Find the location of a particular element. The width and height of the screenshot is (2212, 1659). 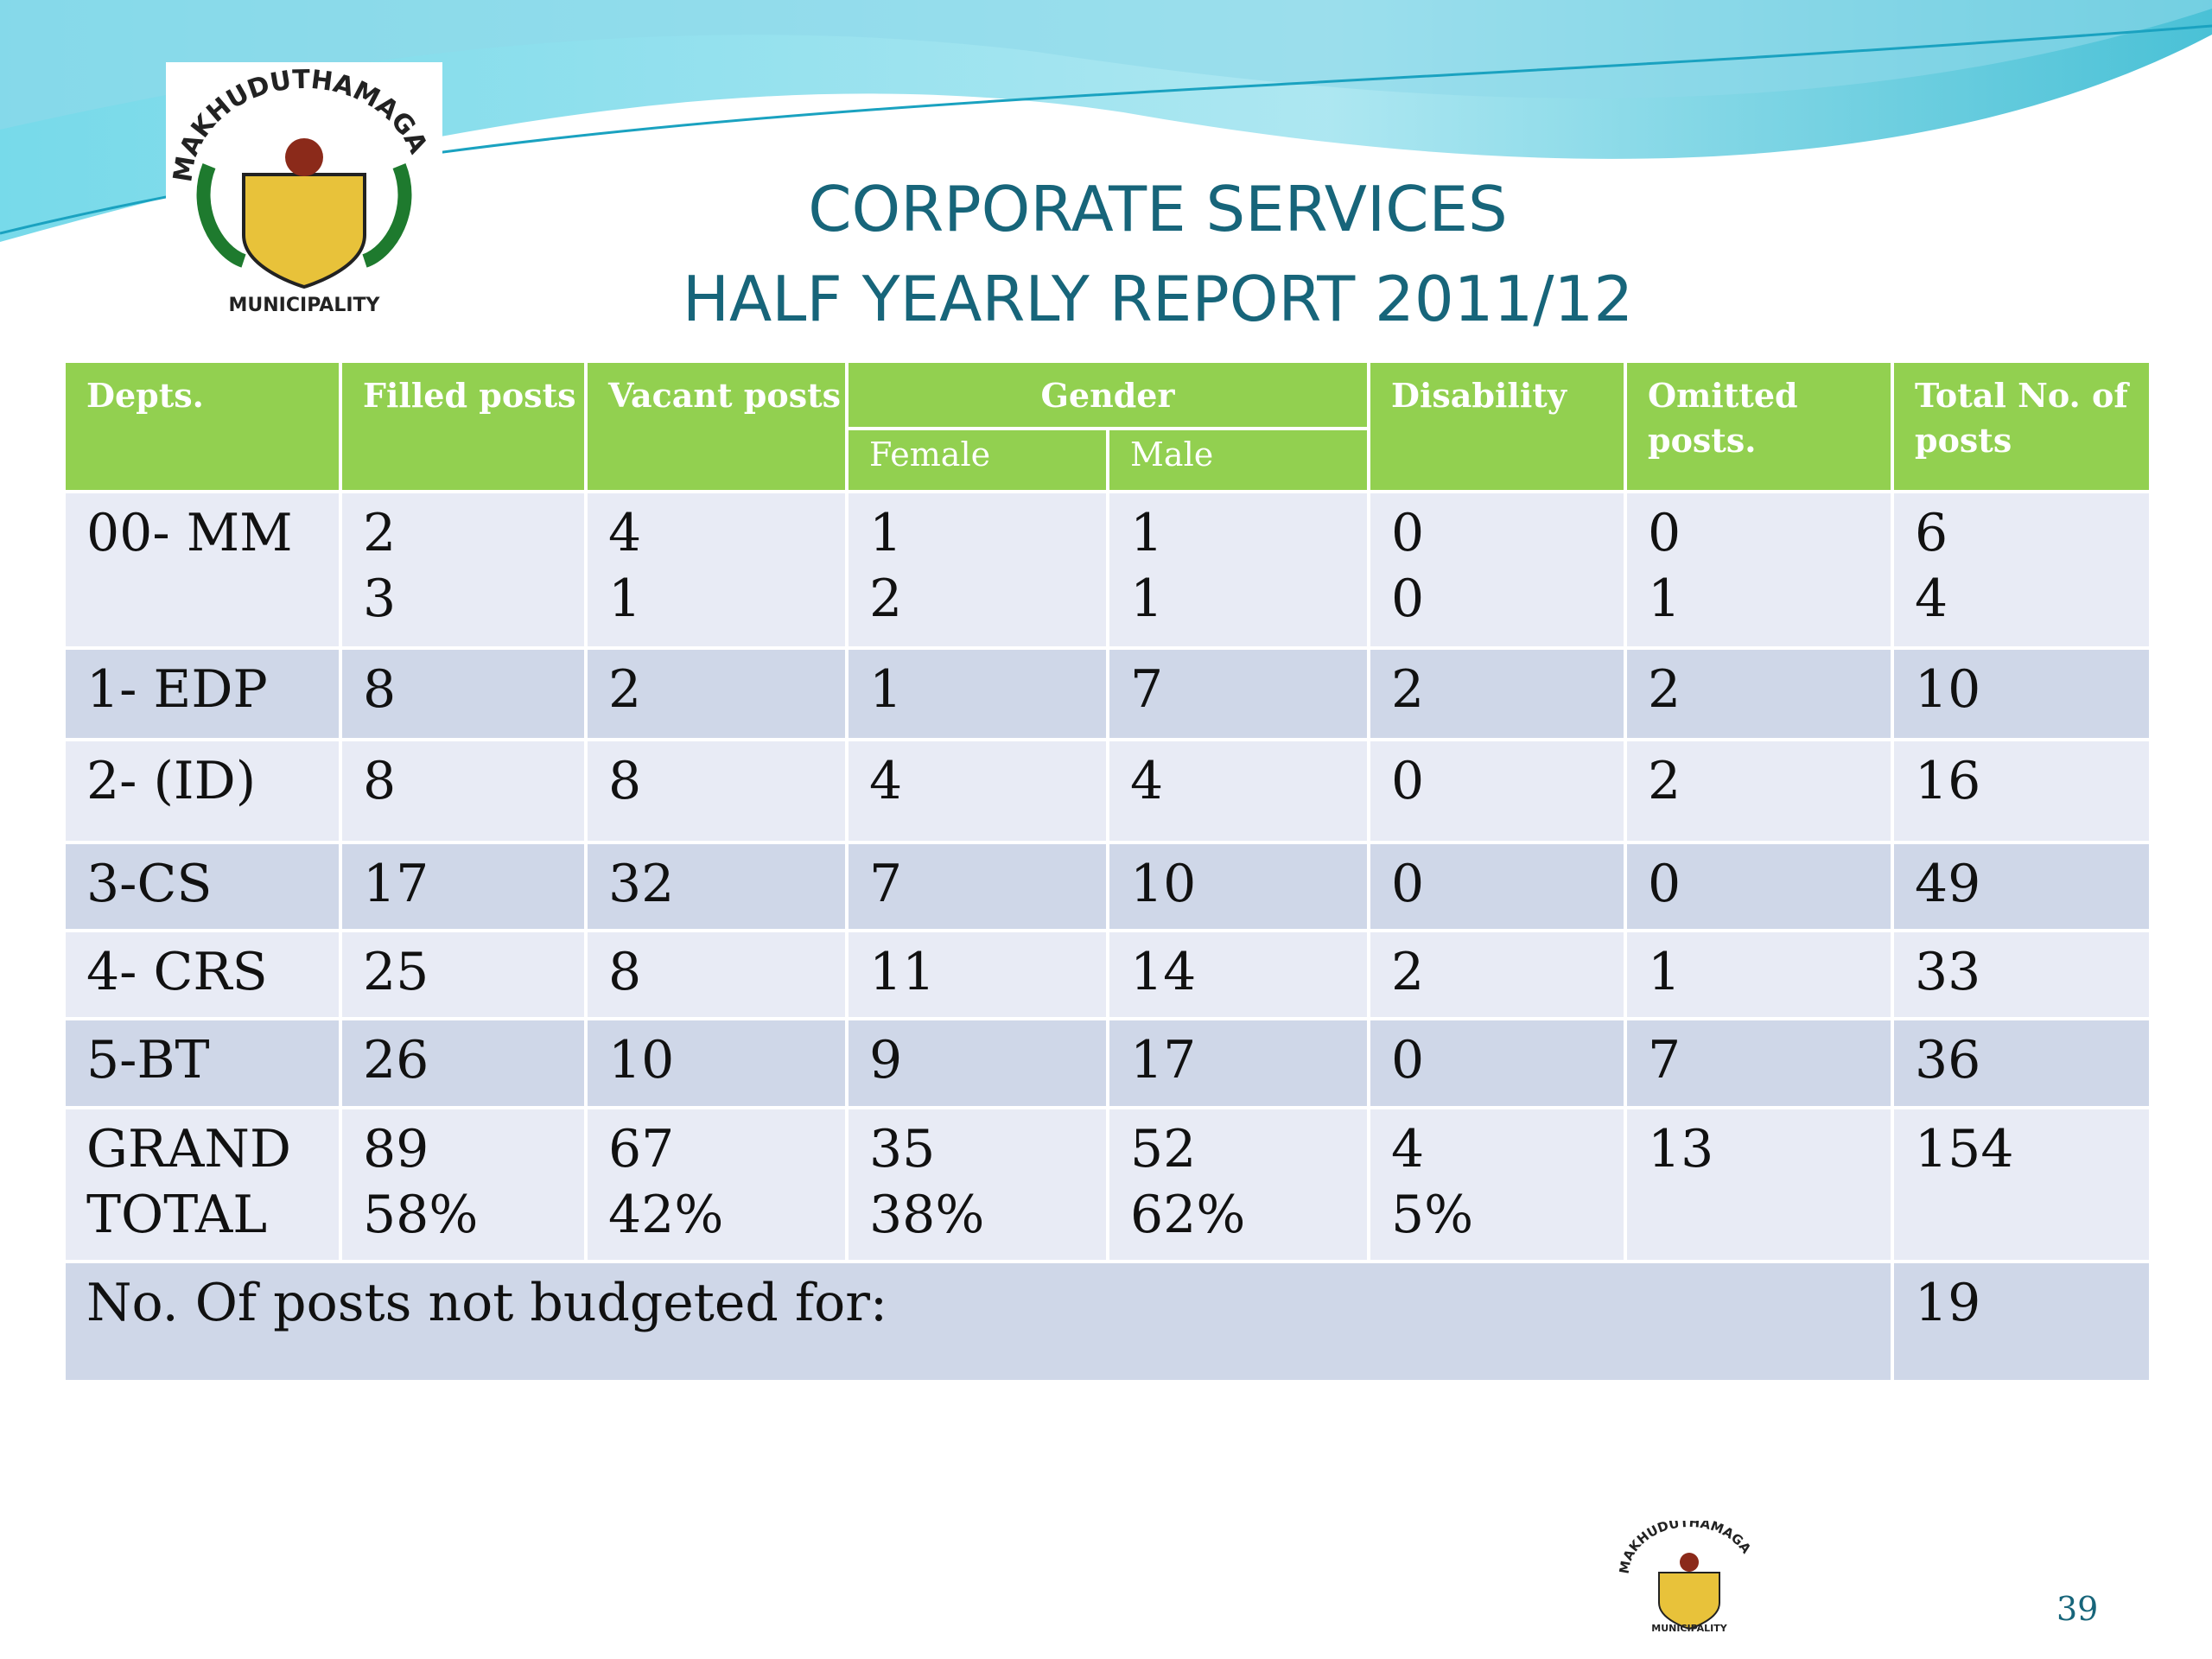

cell-line: 38% is located at coordinates (927, 1215).